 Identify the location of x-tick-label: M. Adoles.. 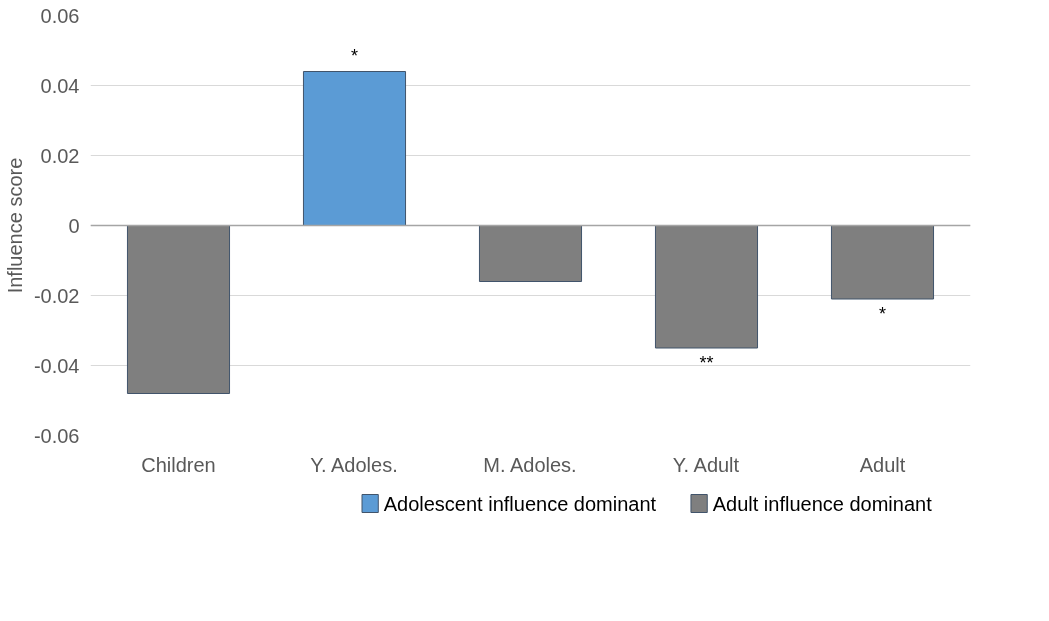
(530, 464).